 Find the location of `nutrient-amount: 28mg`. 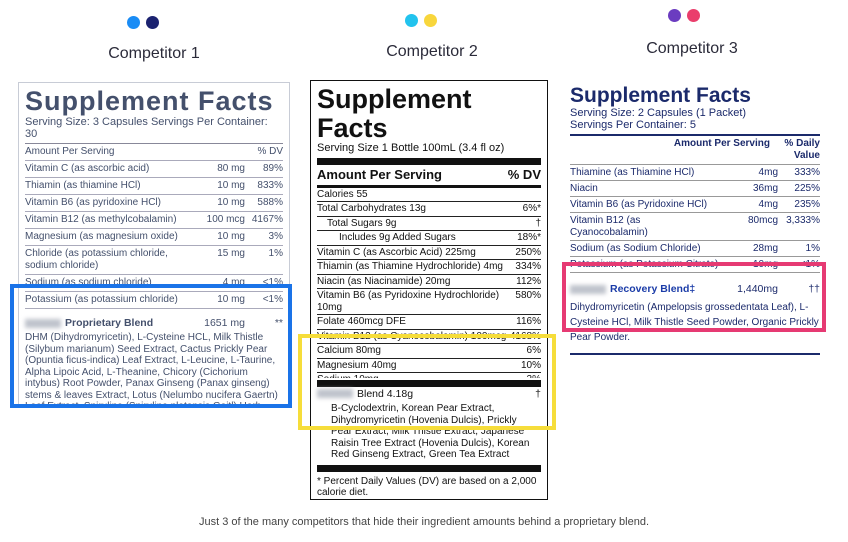

nutrient-amount: 28mg is located at coordinates (765, 248).